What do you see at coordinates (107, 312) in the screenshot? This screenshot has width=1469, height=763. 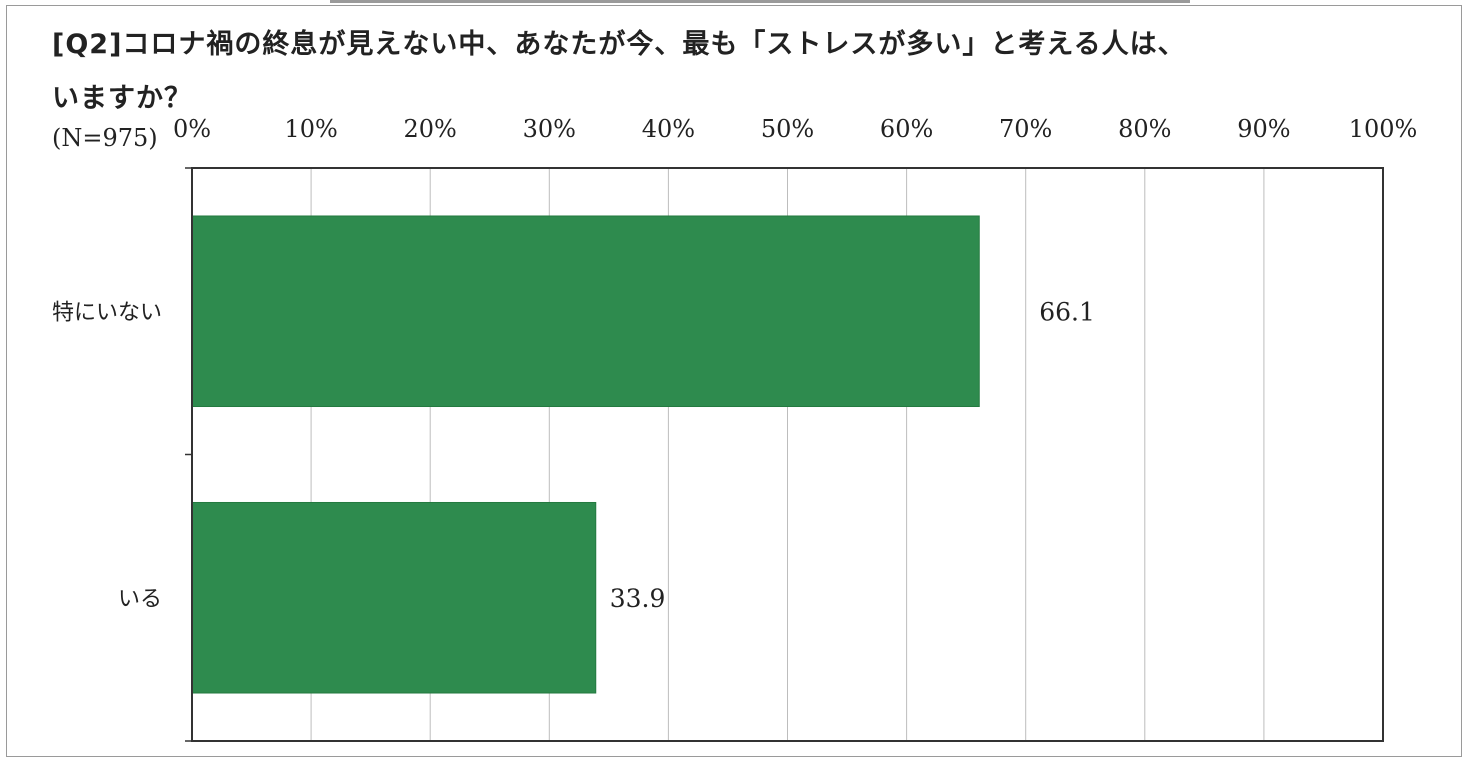 I see `category-label: 特にいない` at bounding box center [107, 312].